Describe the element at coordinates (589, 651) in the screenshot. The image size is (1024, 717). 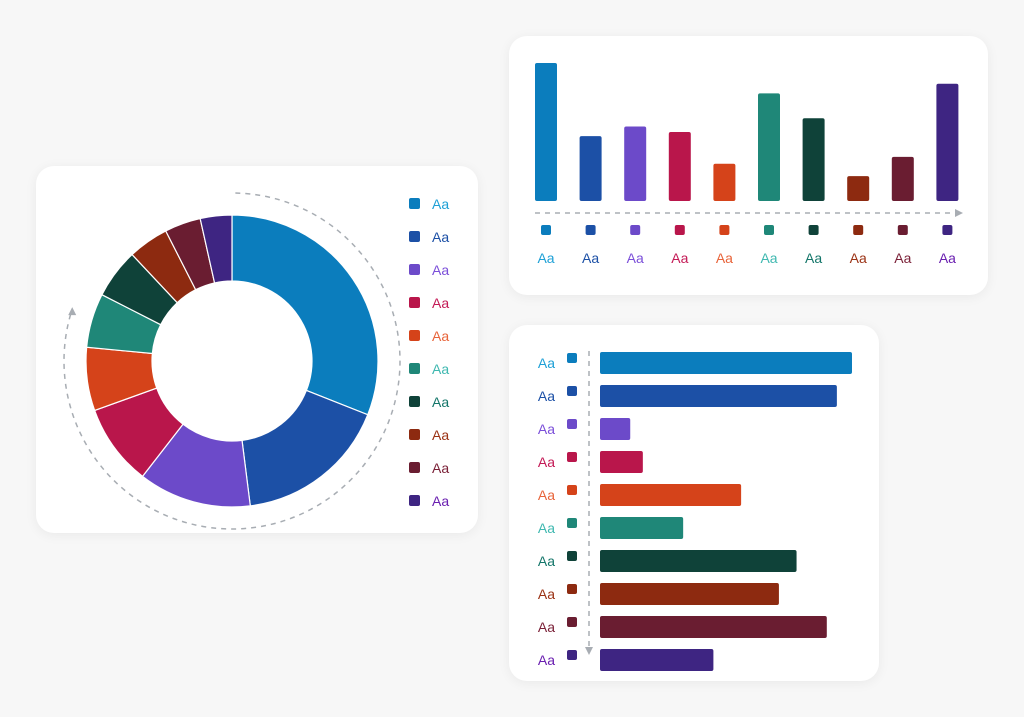
I see `y-axis-arrow-icon` at that location.